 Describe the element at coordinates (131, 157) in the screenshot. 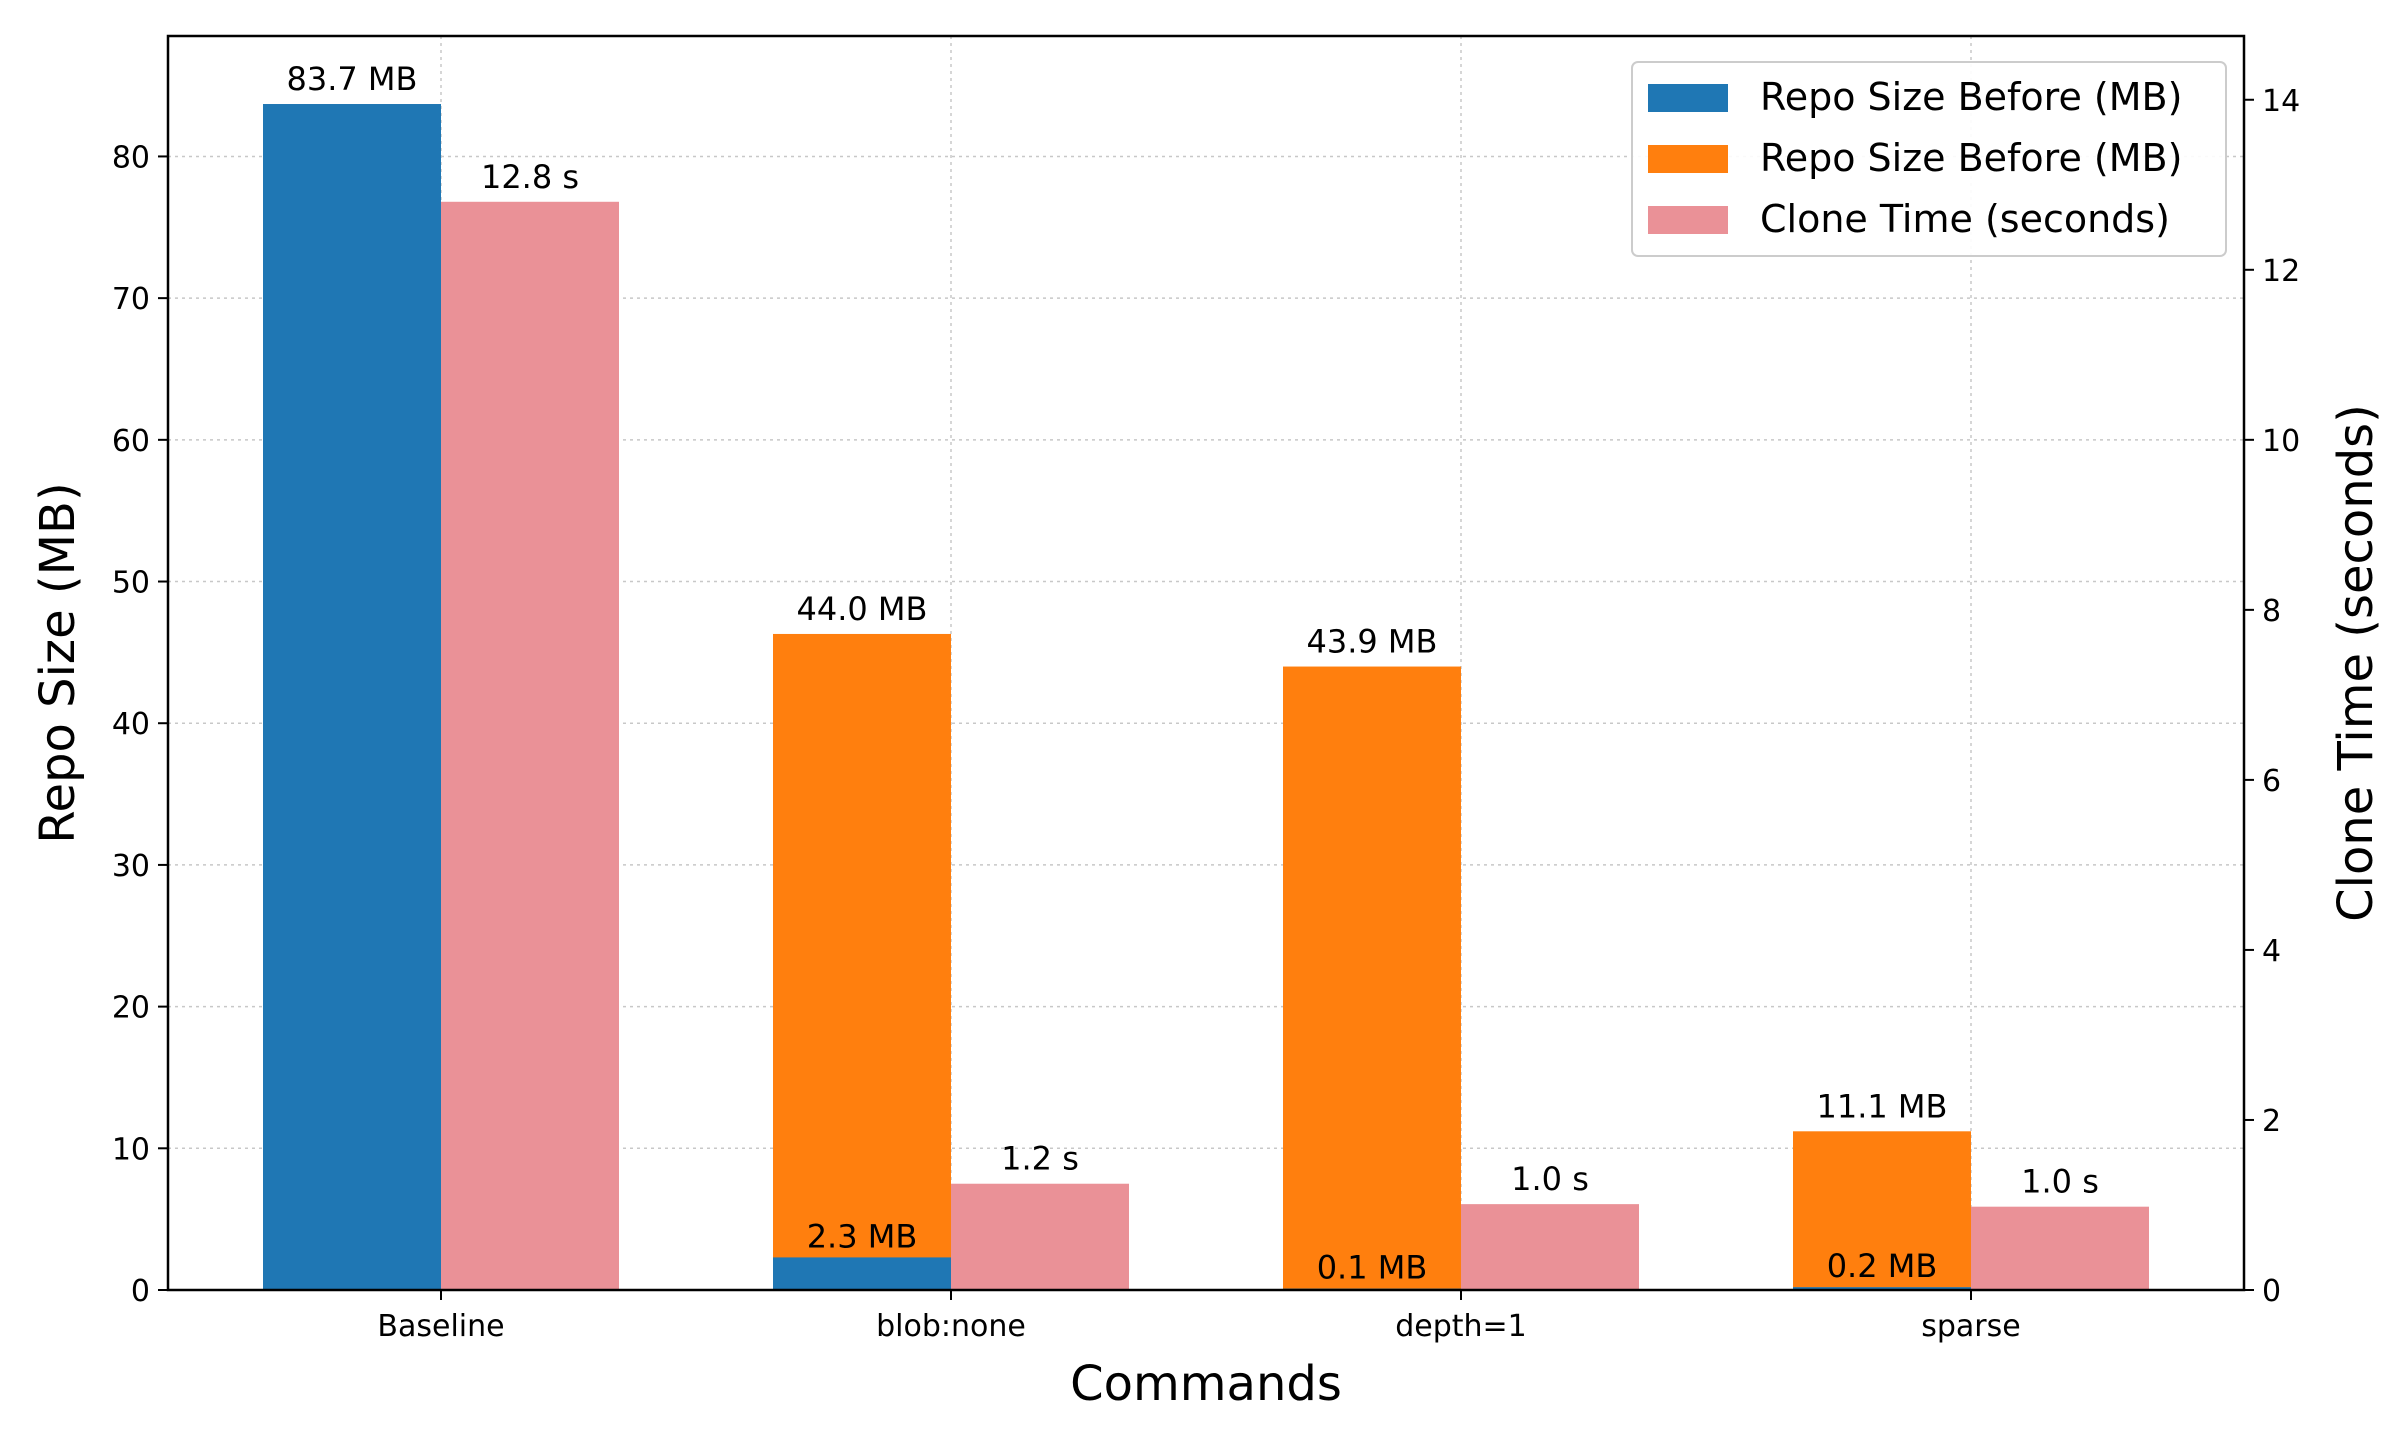

I see `tick-label-left-8: 80` at that location.